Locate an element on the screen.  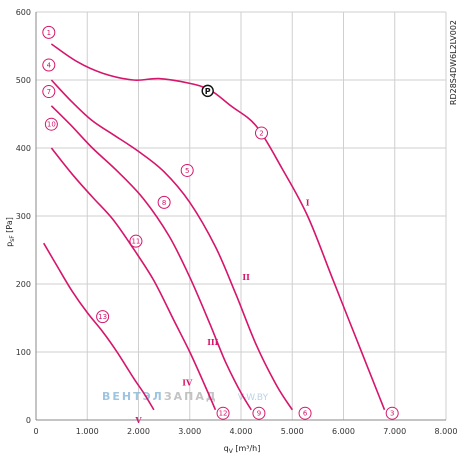
y-axis-title-sub: sF is located at coordinates (12, 238).